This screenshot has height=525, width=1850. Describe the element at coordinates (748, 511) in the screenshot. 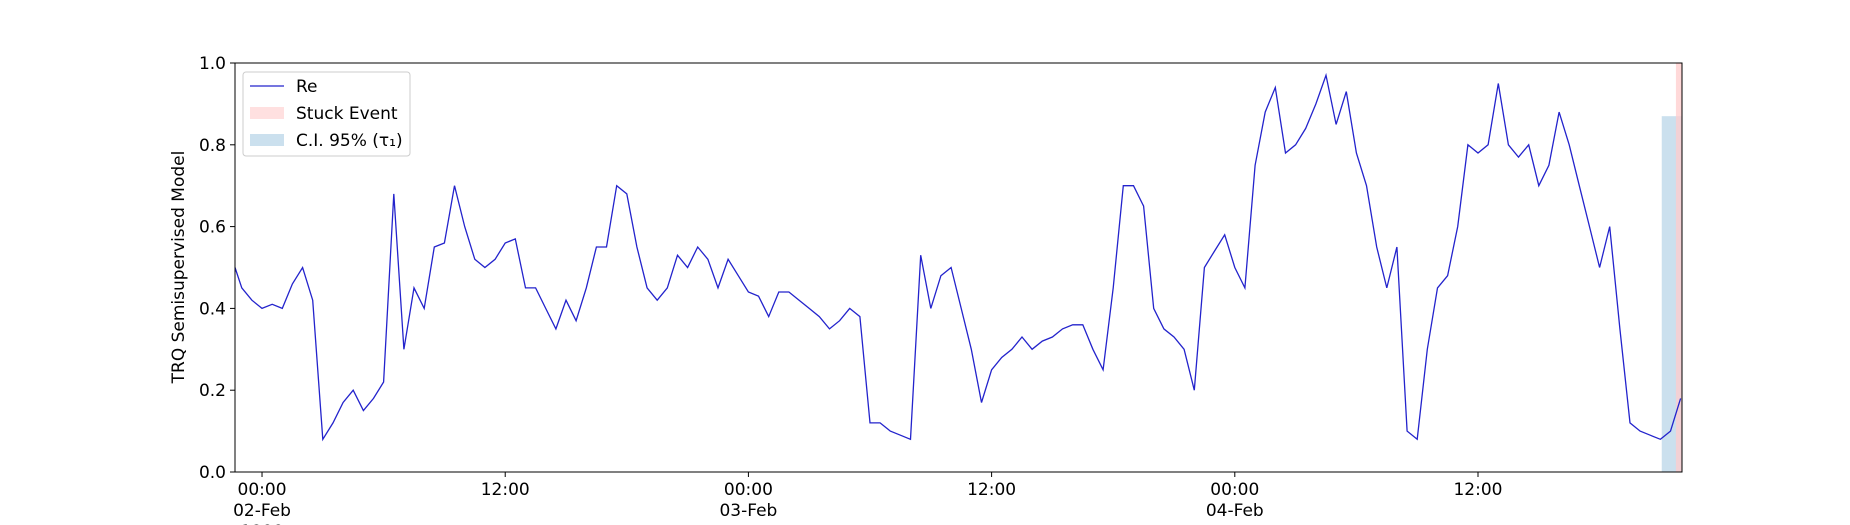

I see `x-tick-label: 03-Feb` at that location.